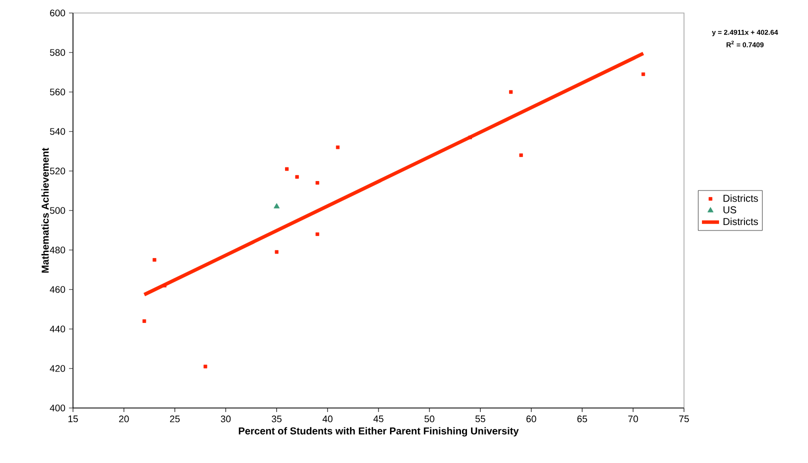 The image size is (808, 463). Describe the element at coordinates (633, 419) in the screenshot. I see `x-tick-label: 70` at that location.